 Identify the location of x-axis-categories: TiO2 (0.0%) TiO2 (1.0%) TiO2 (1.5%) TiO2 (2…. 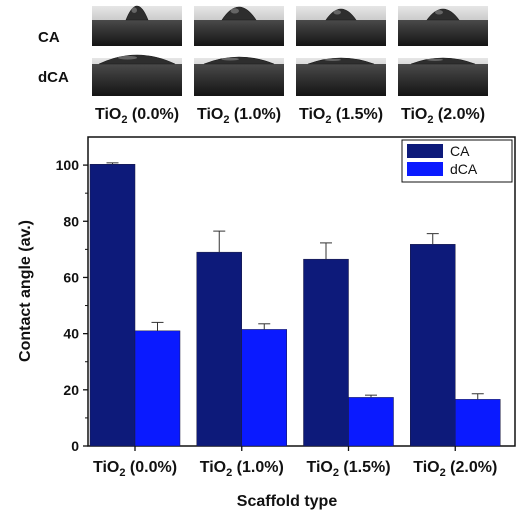
(295, 462).